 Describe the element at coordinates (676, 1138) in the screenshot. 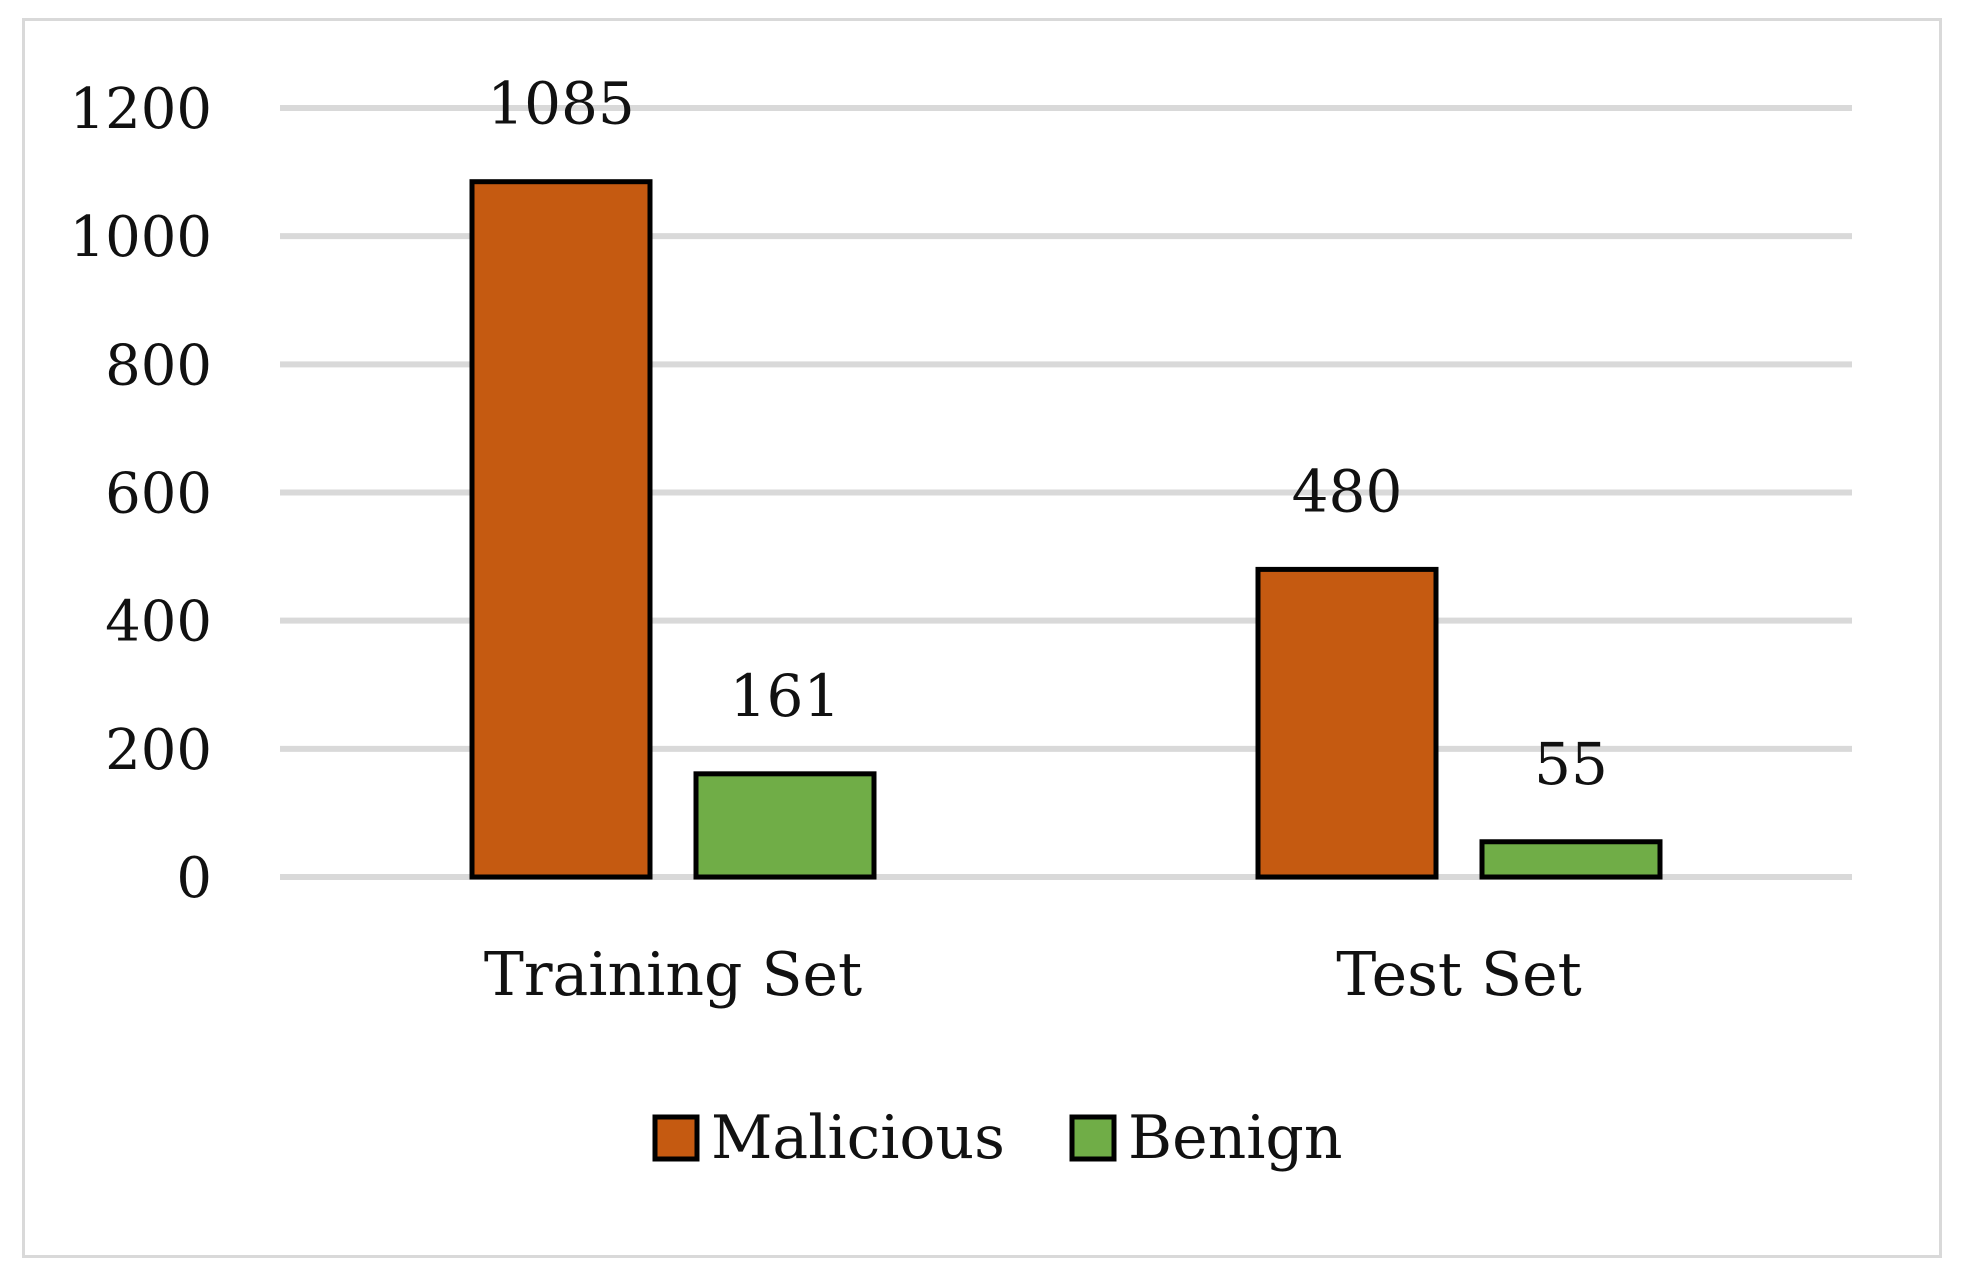

I see `legend-swatch-malicious` at that location.